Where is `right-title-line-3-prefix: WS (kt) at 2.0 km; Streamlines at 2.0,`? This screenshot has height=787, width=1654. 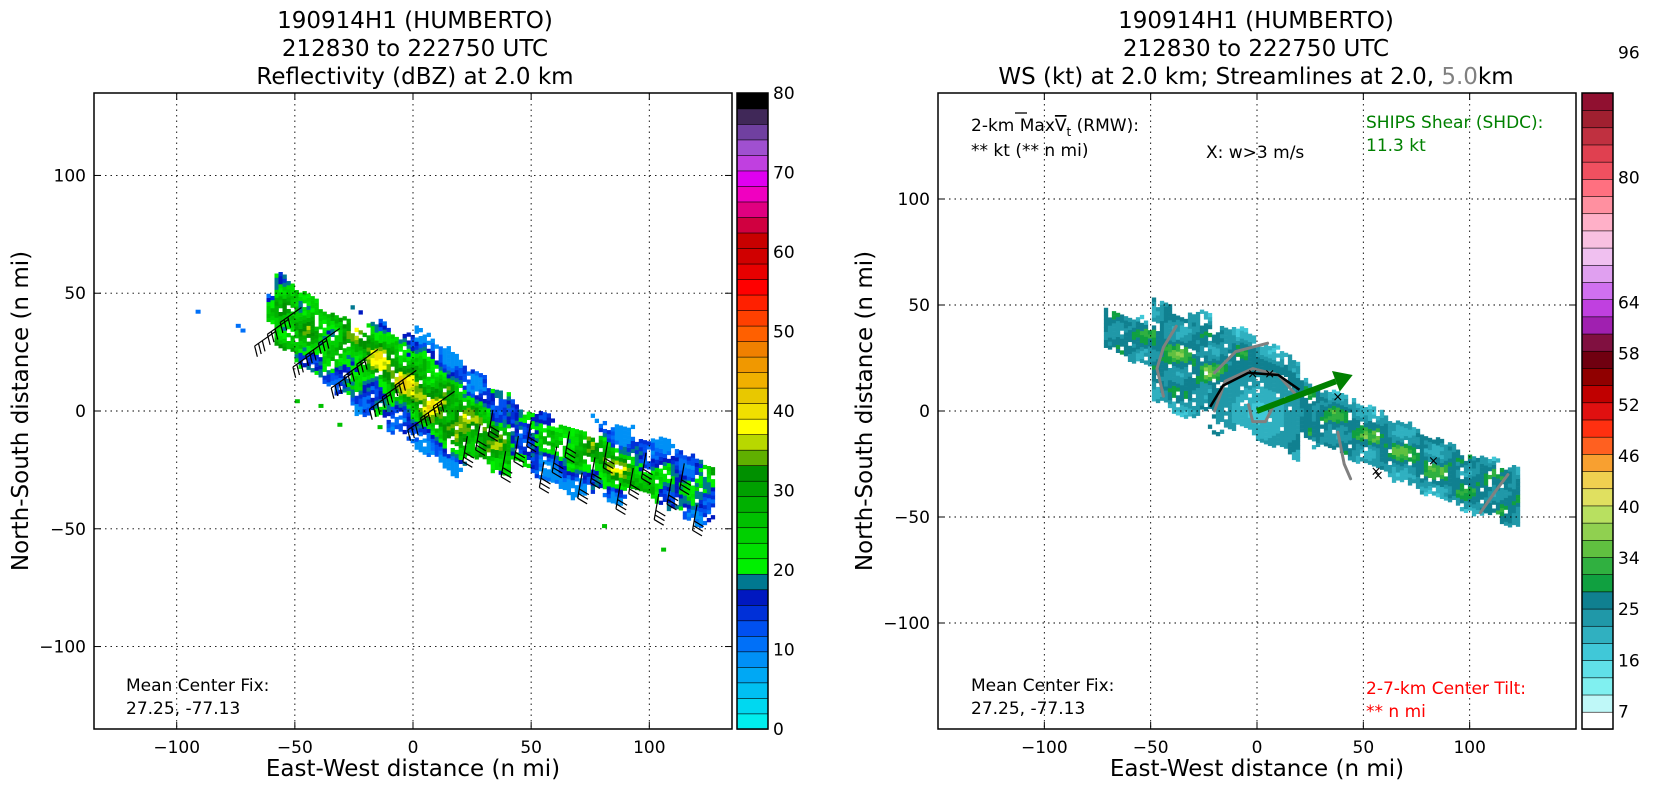
right-title-line-3-prefix: WS (kt) at 2.0 km; Streamlines at 2.0, is located at coordinates (1219, 77).